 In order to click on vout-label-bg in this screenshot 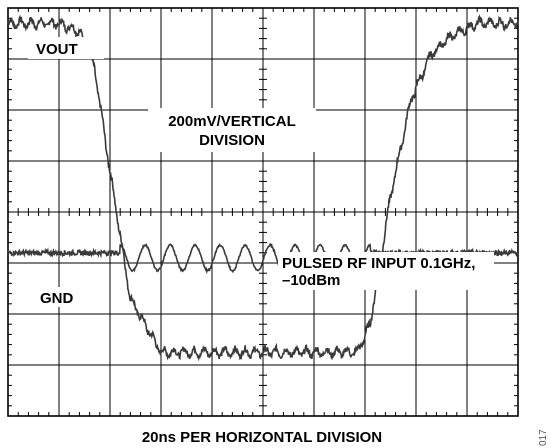, I will do `click(66, 48)`.